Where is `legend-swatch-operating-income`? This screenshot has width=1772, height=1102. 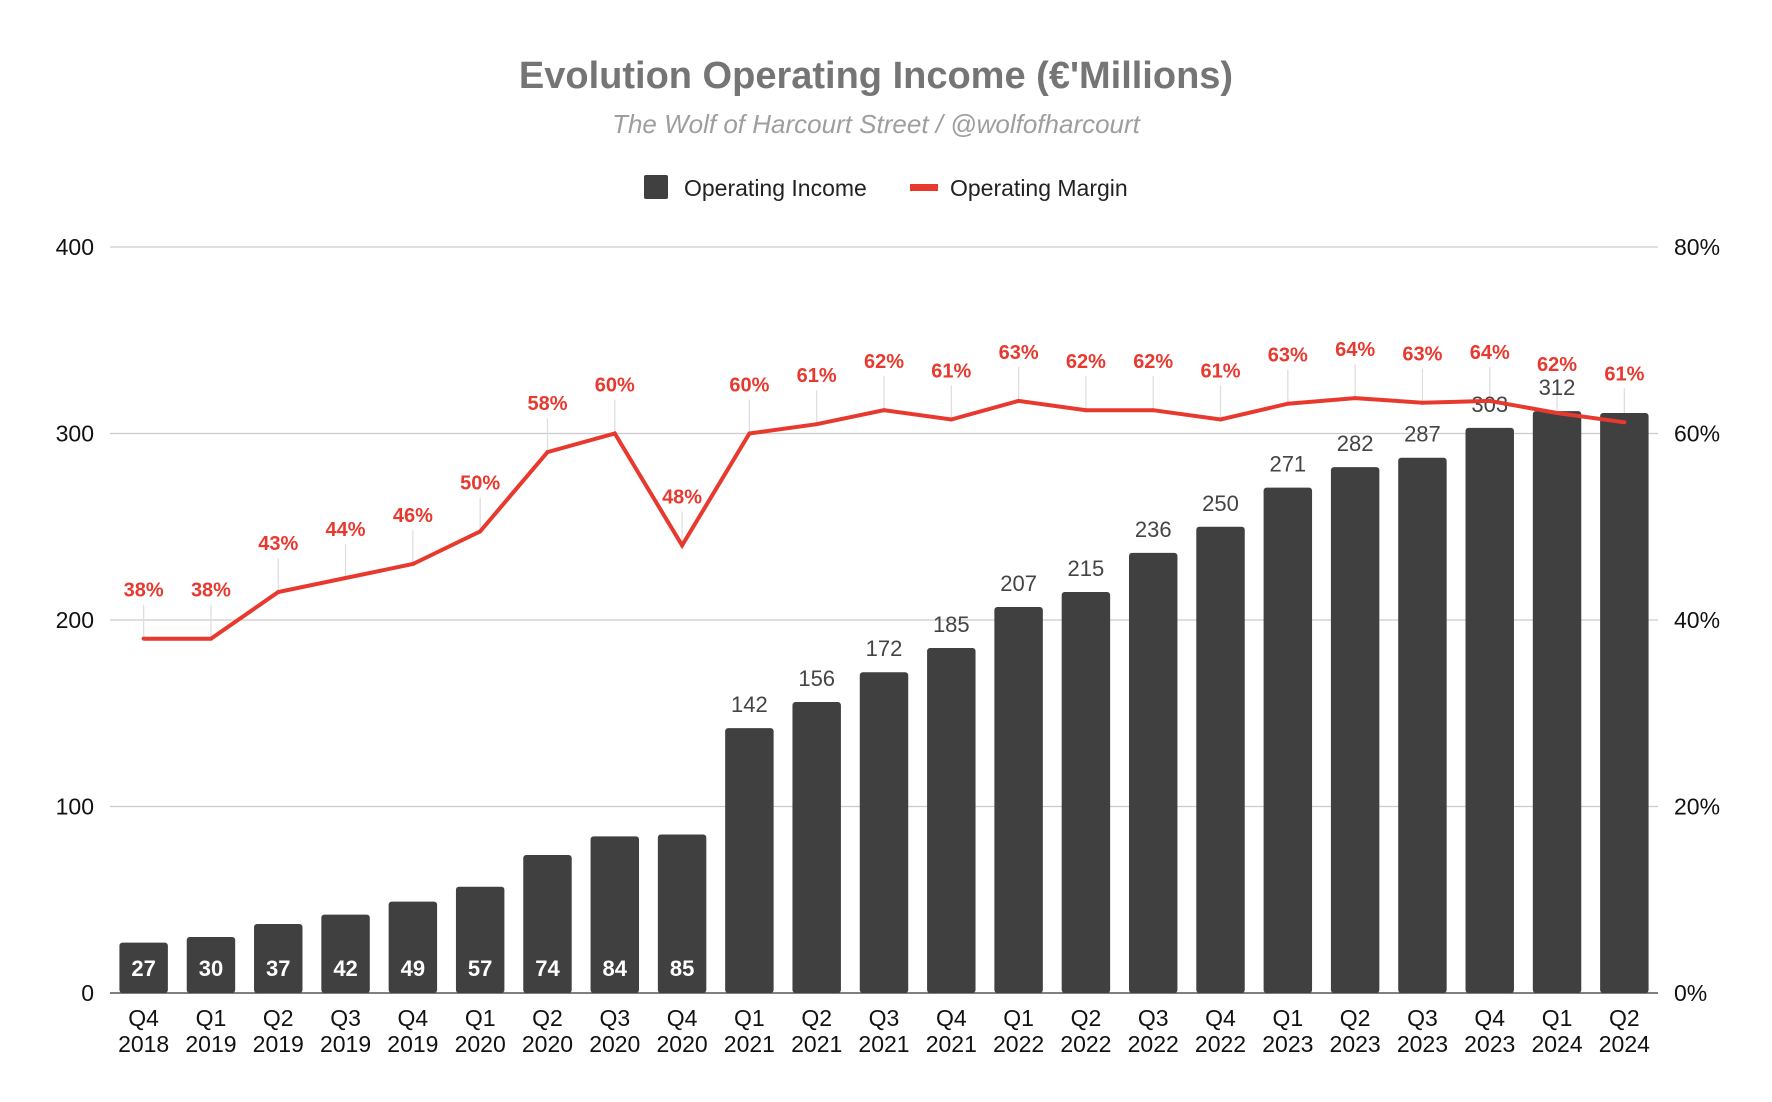
legend-swatch-operating-income is located at coordinates (656, 187).